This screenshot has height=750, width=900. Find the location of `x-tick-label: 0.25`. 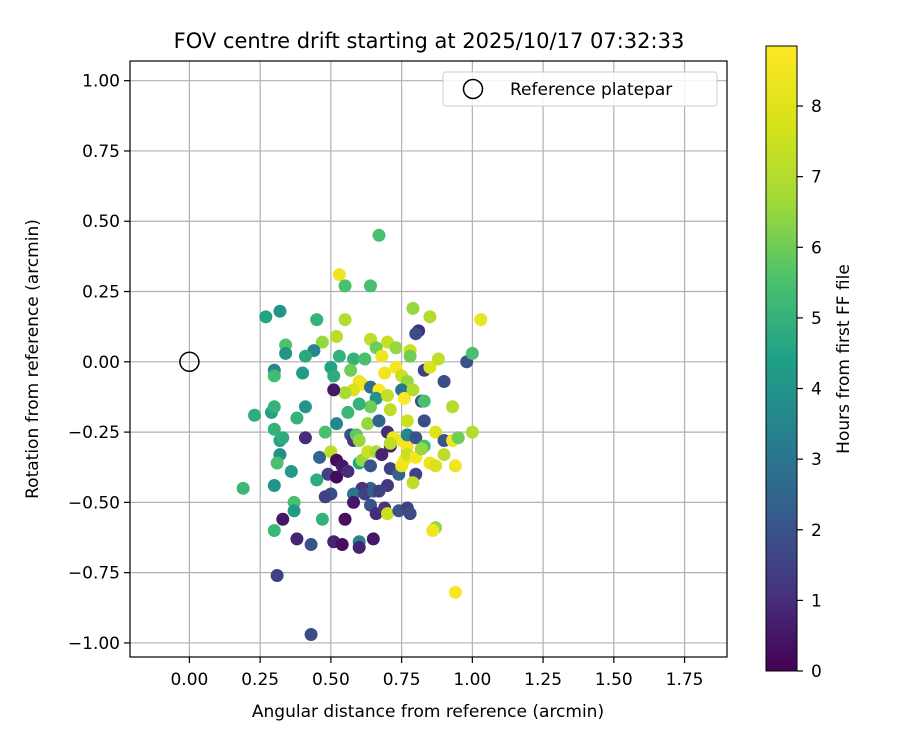

x-tick-label: 0.25 is located at coordinates (260, 680).